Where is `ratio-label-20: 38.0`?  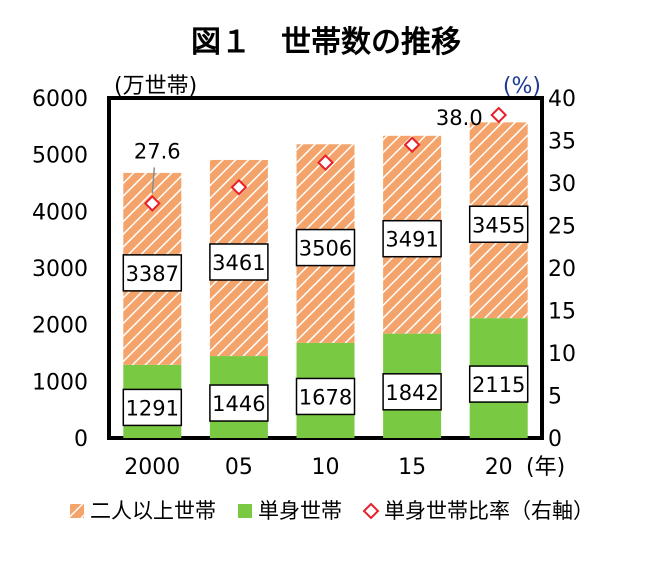 ratio-label-20: 38.0 is located at coordinates (459, 118).